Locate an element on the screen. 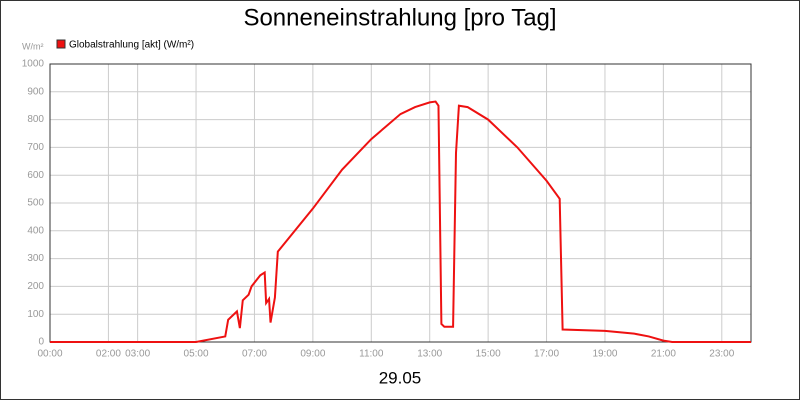  y-tick-label: 400 is located at coordinates (35, 230).